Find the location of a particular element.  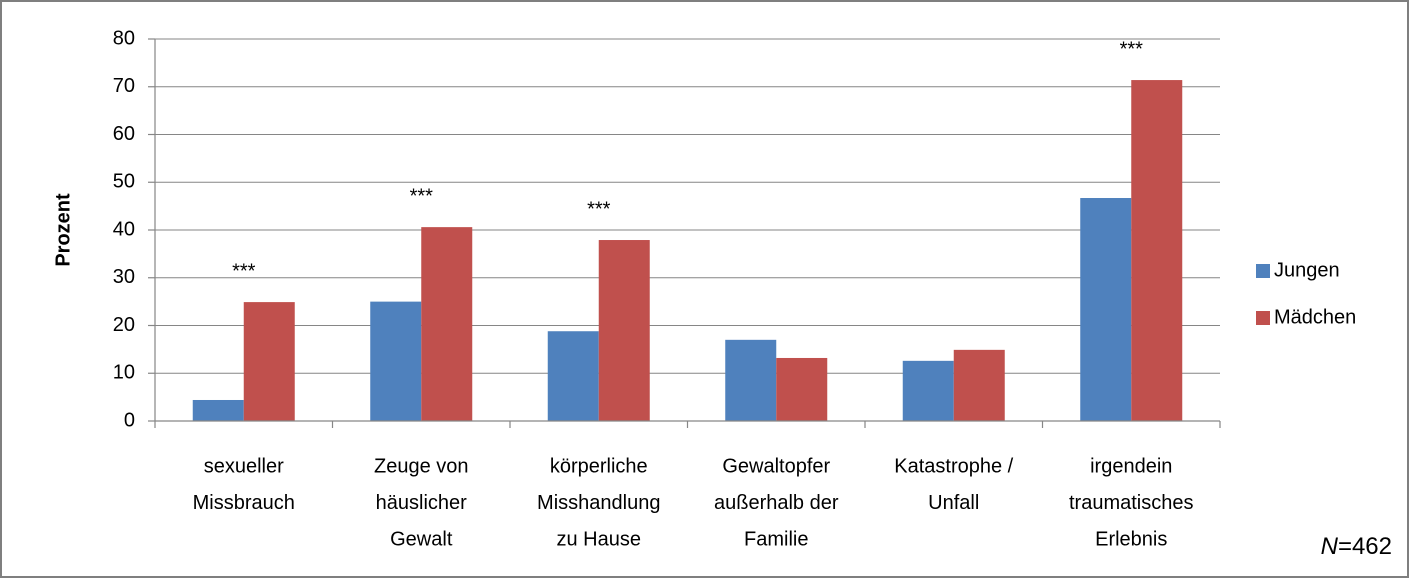

y-tick-label: 70 is located at coordinates (124, 86).